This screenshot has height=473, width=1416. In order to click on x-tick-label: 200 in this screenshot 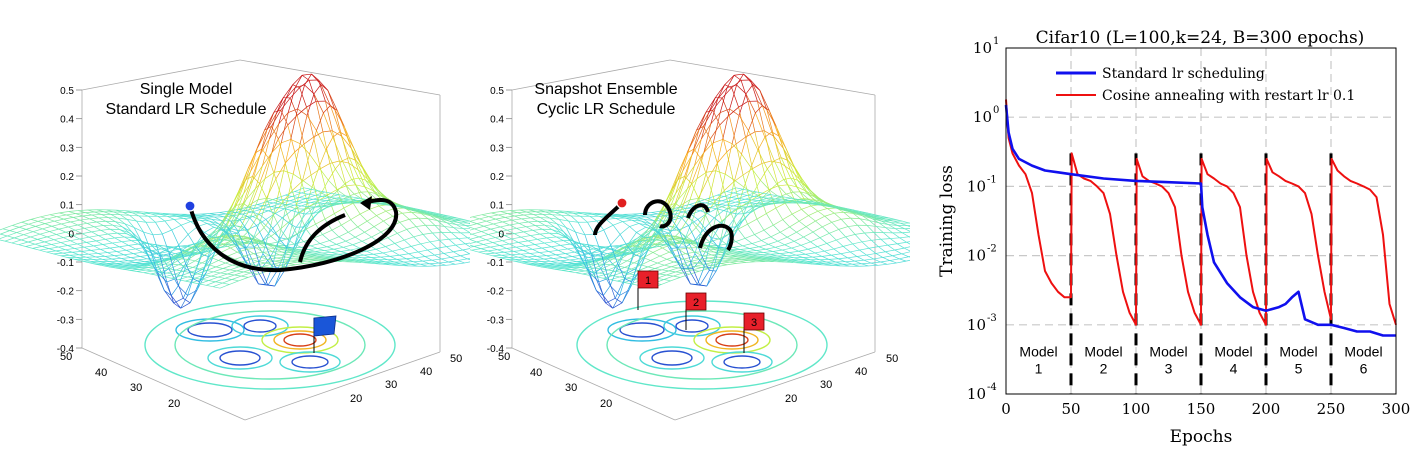, I will do `click(1266, 409)`.